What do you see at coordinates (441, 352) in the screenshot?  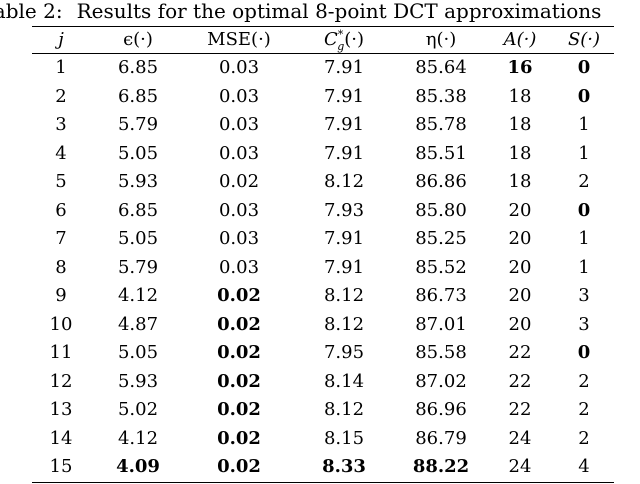 I see `cell-eta: 85.58` at bounding box center [441, 352].